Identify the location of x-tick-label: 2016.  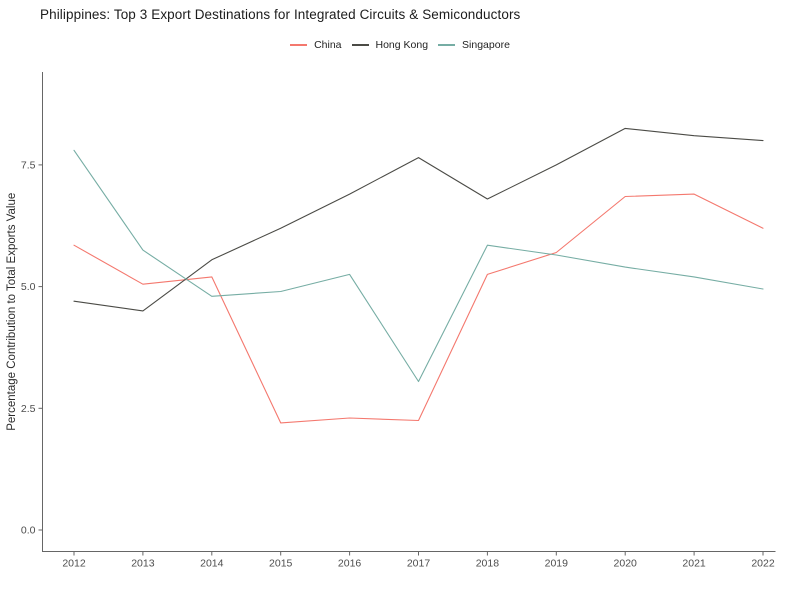
(350, 564).